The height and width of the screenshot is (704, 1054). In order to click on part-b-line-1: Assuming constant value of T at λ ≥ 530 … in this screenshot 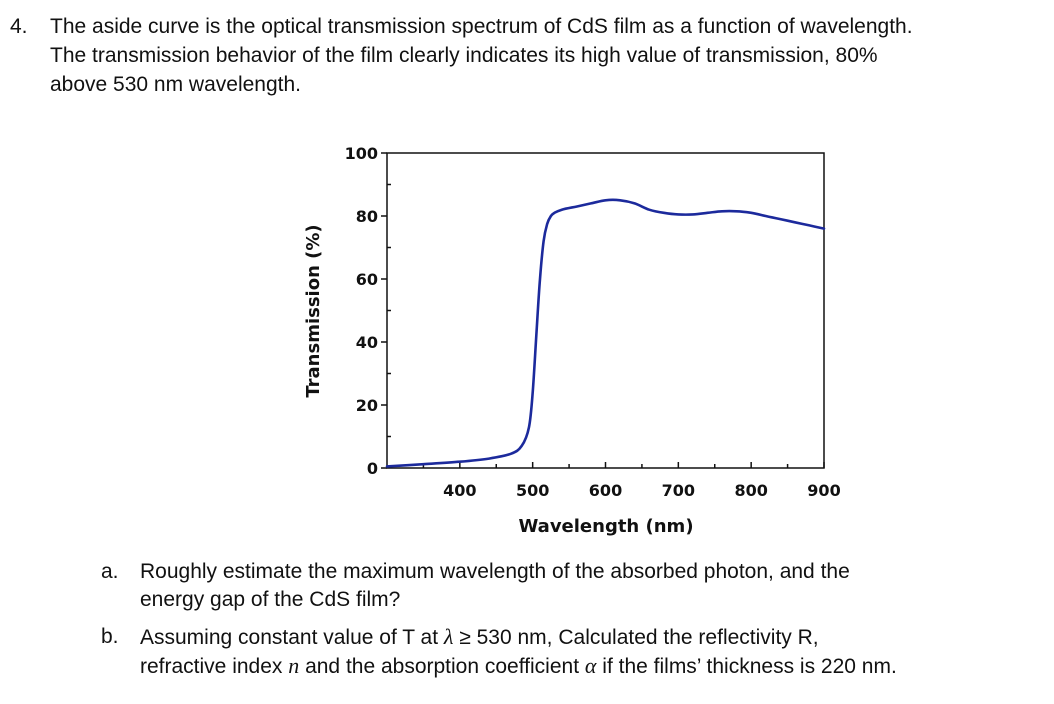, I will do `click(518, 637)`.